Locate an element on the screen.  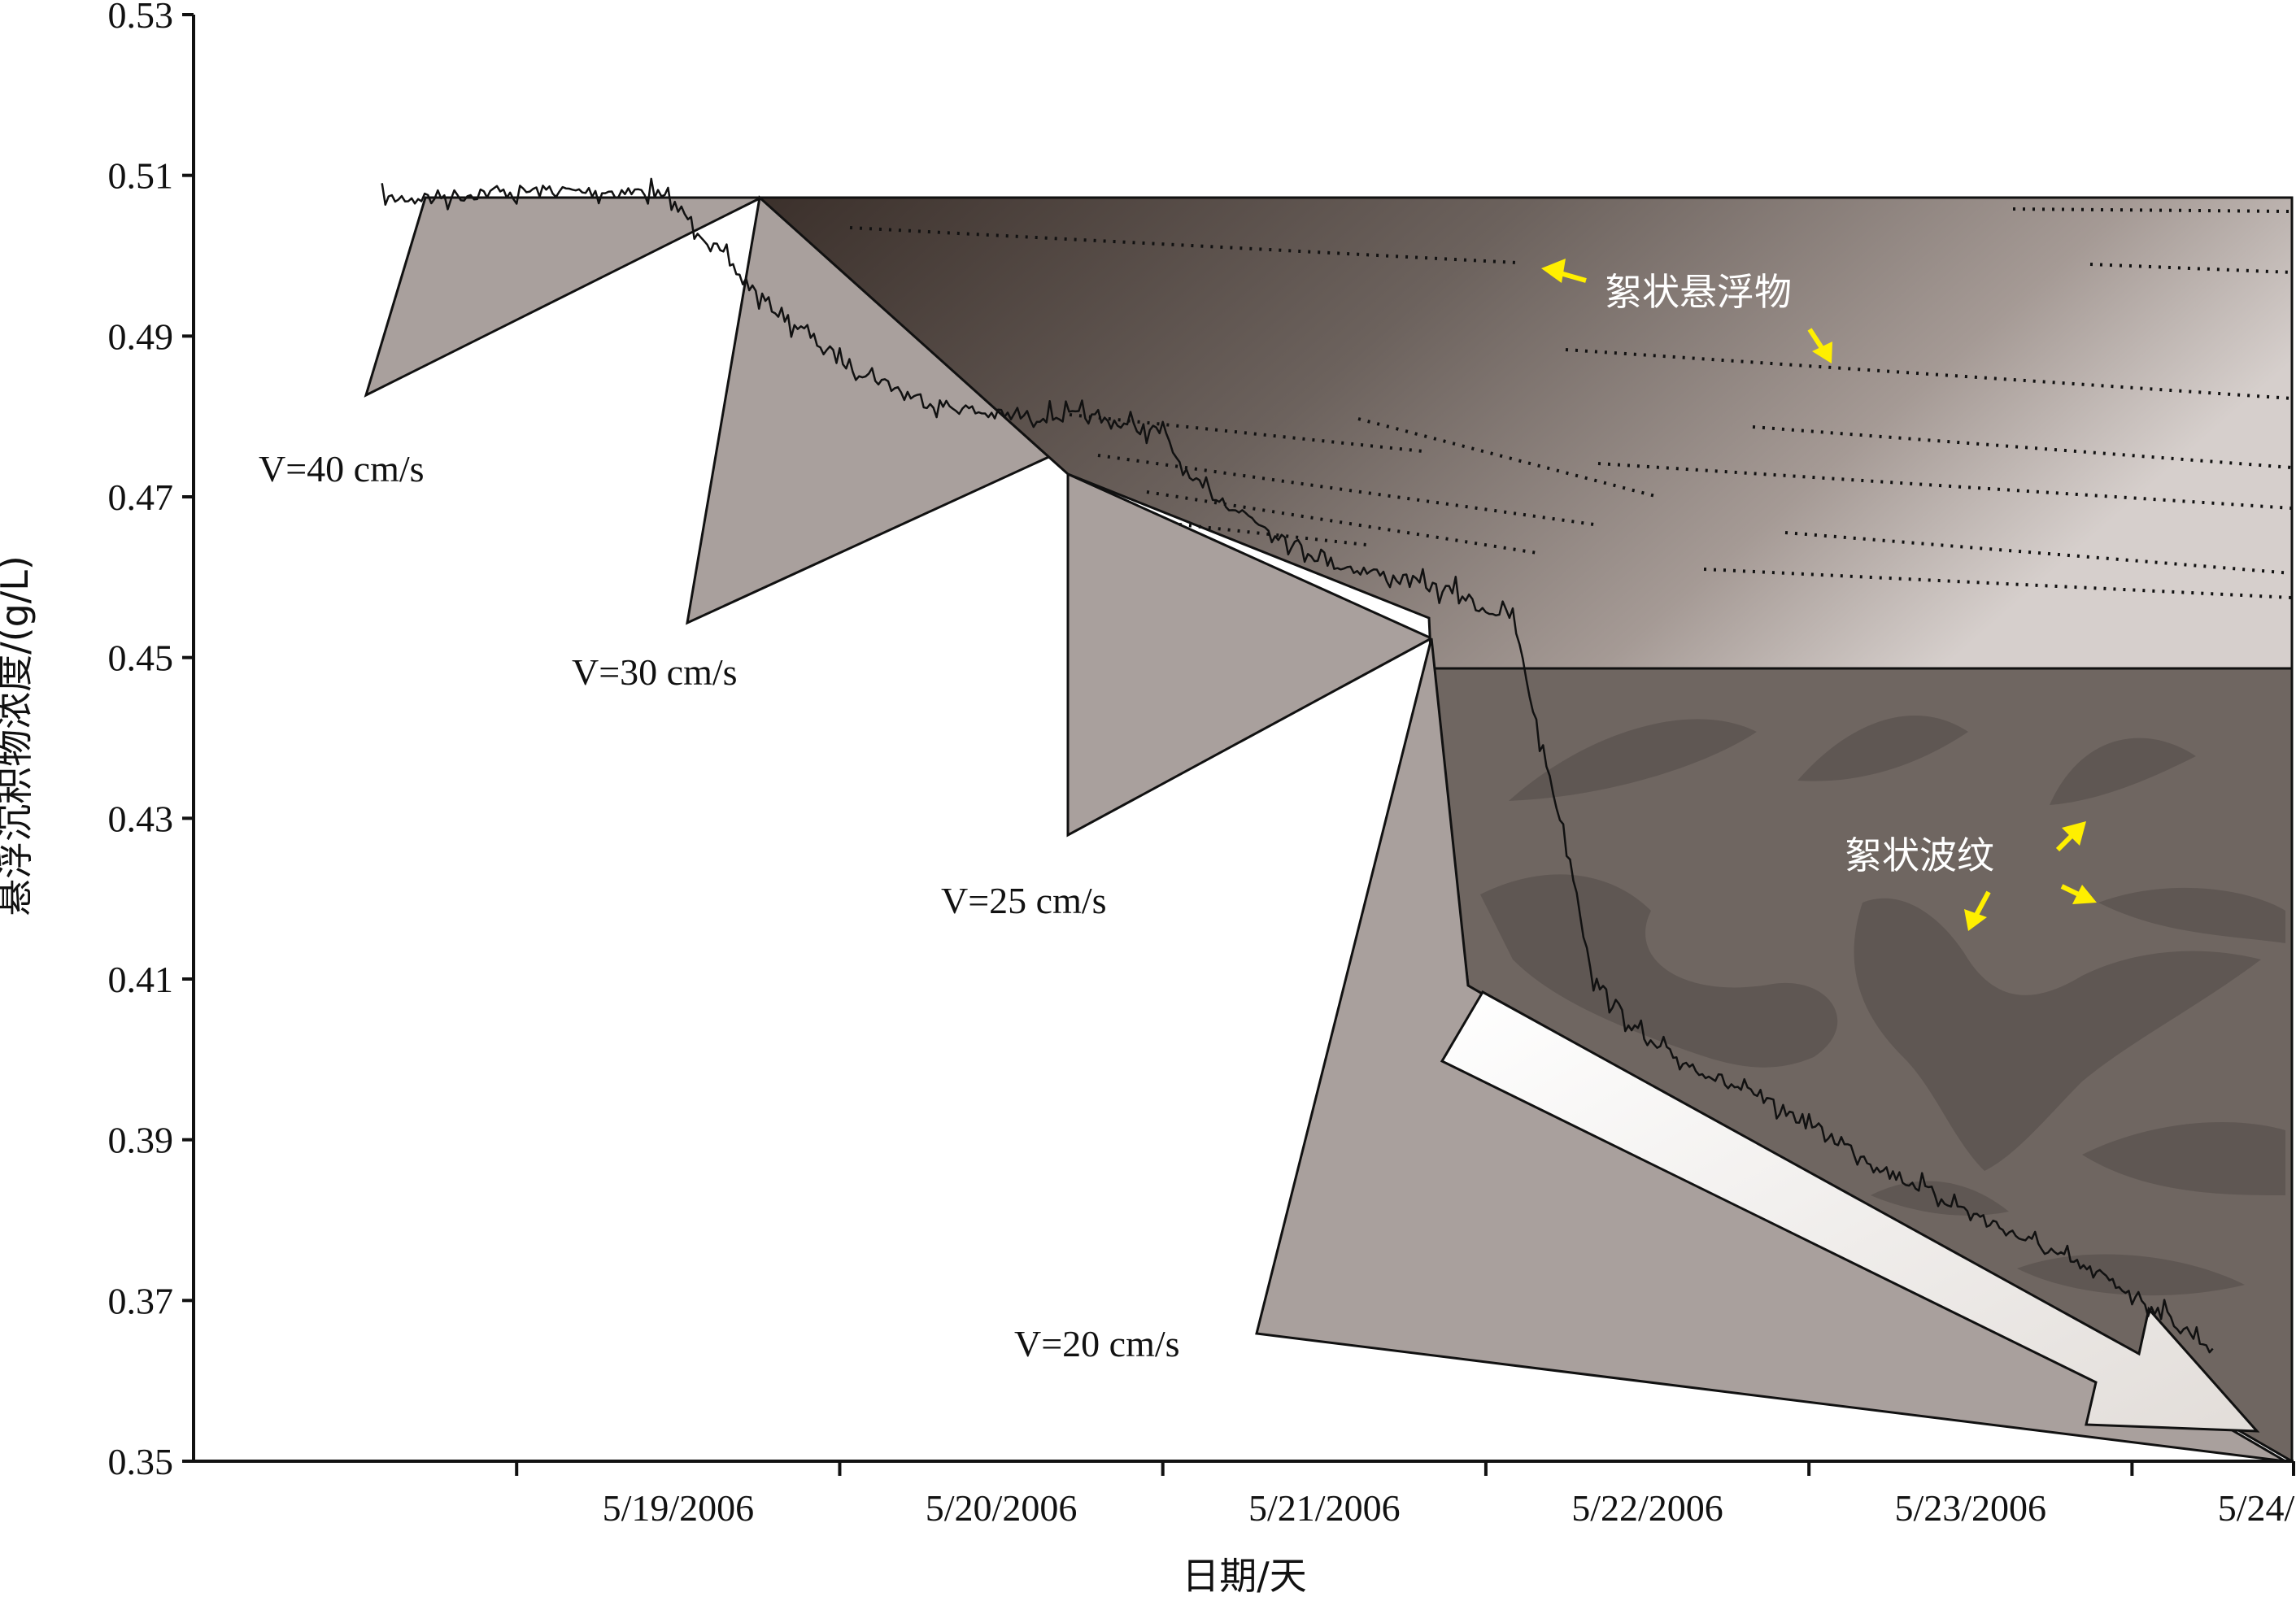
x-axis-title: 日期/天 is located at coordinates (1244, 1576).